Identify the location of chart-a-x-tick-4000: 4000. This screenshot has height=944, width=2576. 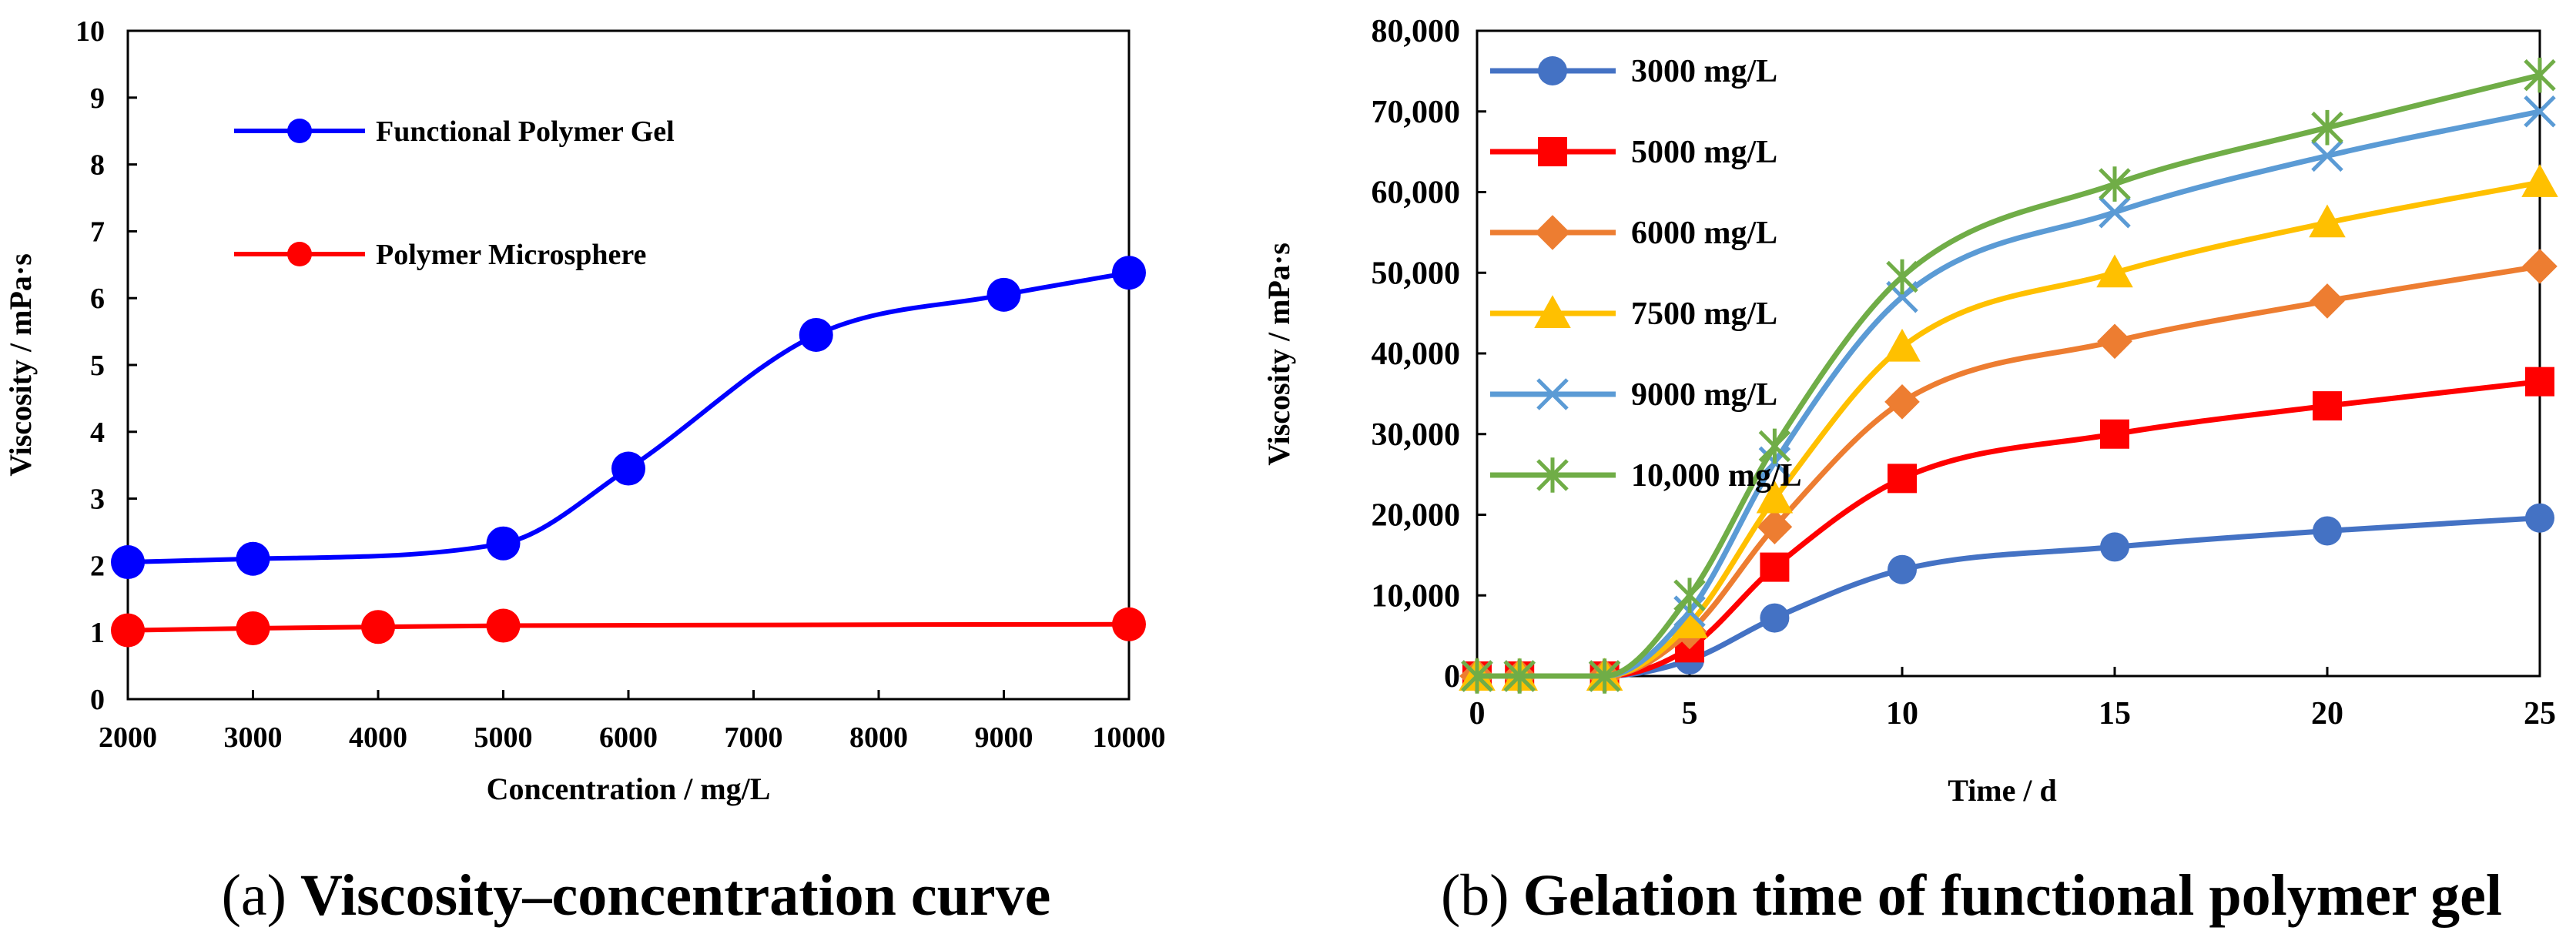
(378, 737).